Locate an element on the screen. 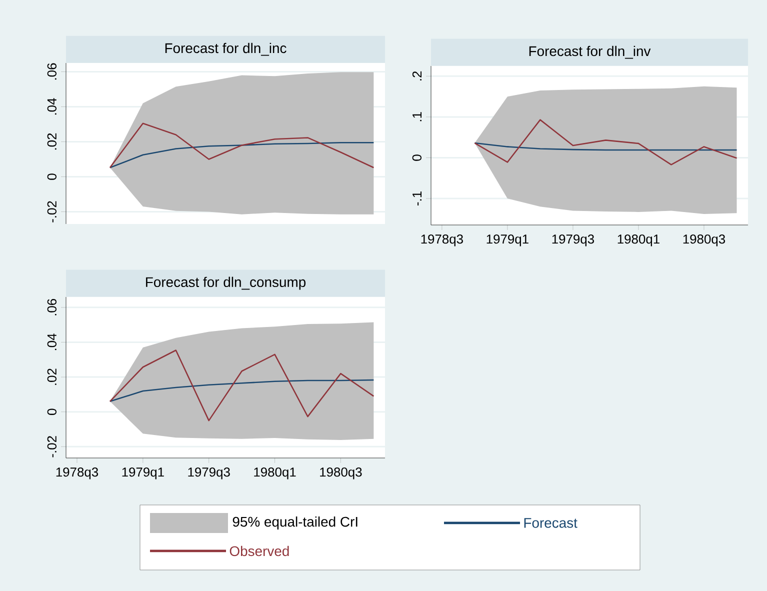  chart-title: Forecast for dln_inv is located at coordinates (590, 52).